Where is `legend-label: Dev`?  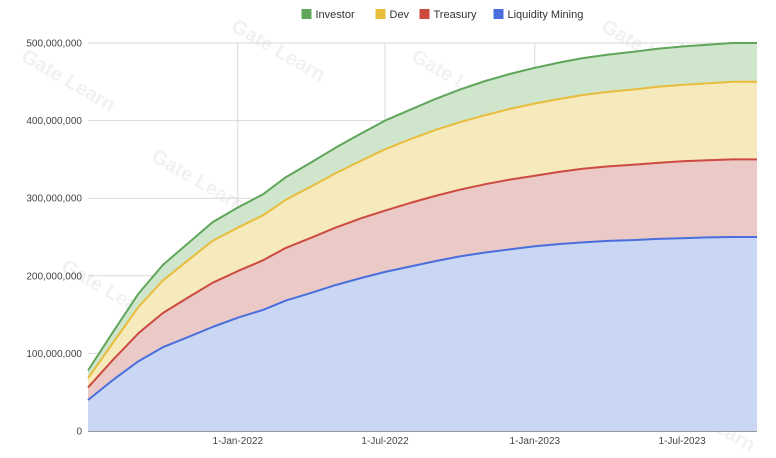 legend-label: Dev is located at coordinates (400, 15).